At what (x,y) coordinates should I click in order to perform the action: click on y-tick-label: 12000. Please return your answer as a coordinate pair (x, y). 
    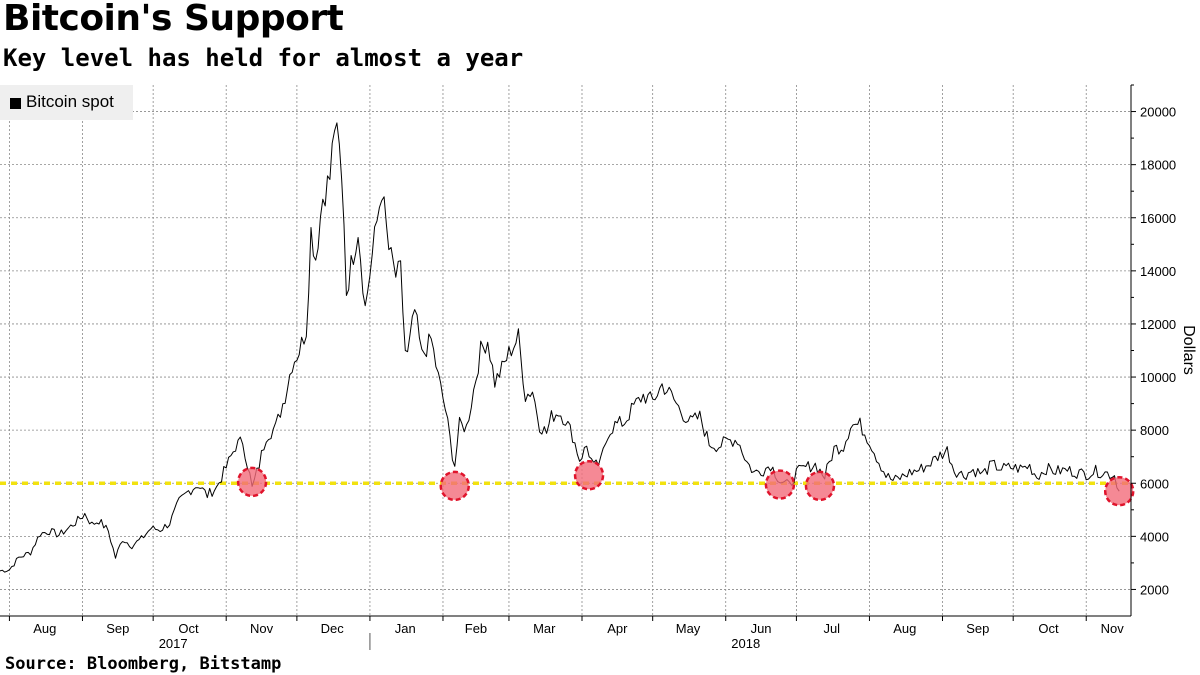
    Looking at the image, I should click on (1158, 324).